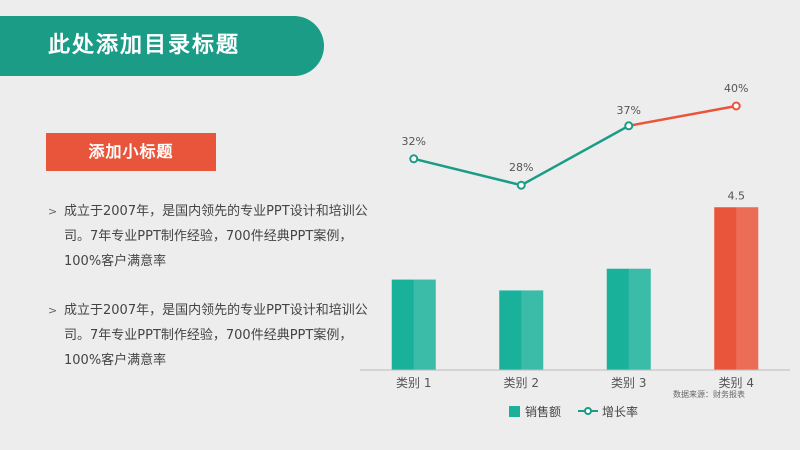 The height and width of the screenshot is (450, 800). I want to click on line-data-label: 37%, so click(629, 110).